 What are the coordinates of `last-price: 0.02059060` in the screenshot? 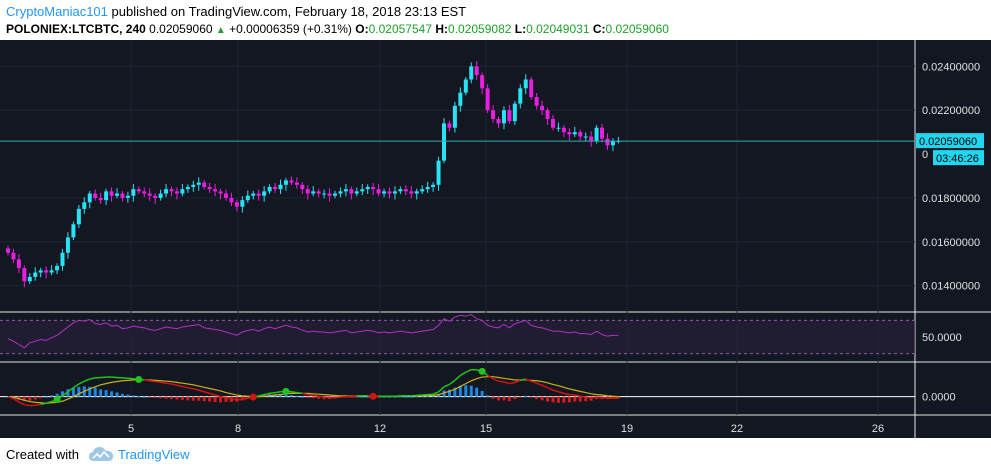 It's located at (181, 29).